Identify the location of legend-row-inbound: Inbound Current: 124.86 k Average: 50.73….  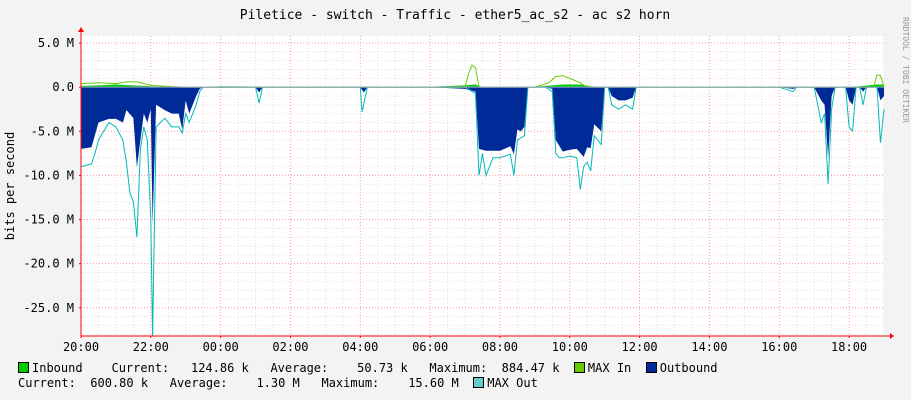
(368, 368).